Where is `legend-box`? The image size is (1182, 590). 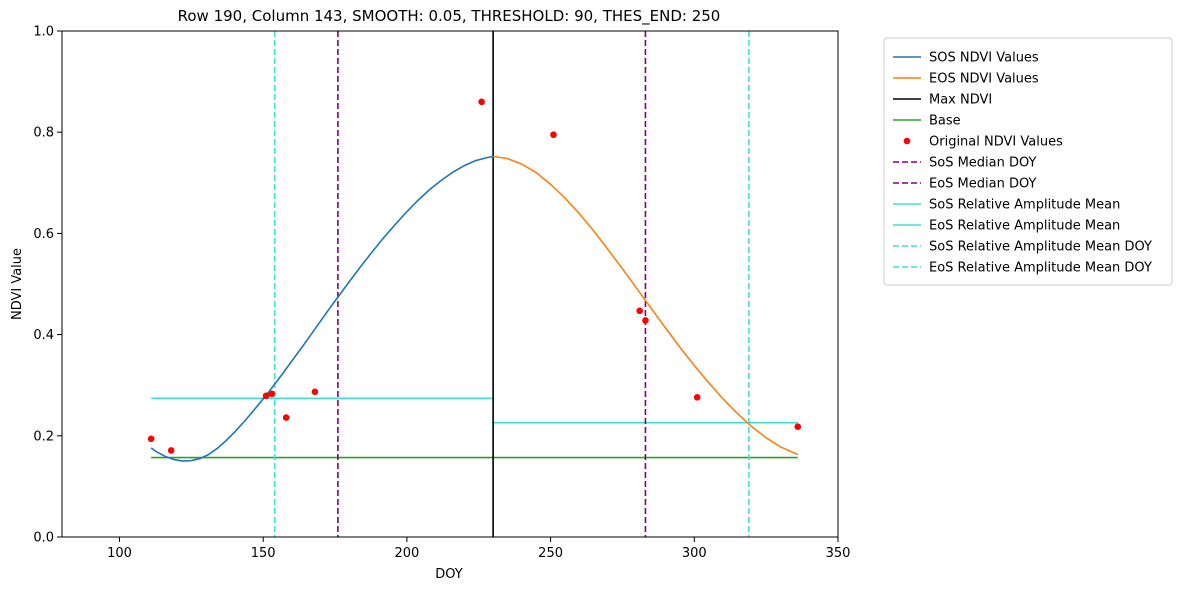 legend-box is located at coordinates (1028, 161).